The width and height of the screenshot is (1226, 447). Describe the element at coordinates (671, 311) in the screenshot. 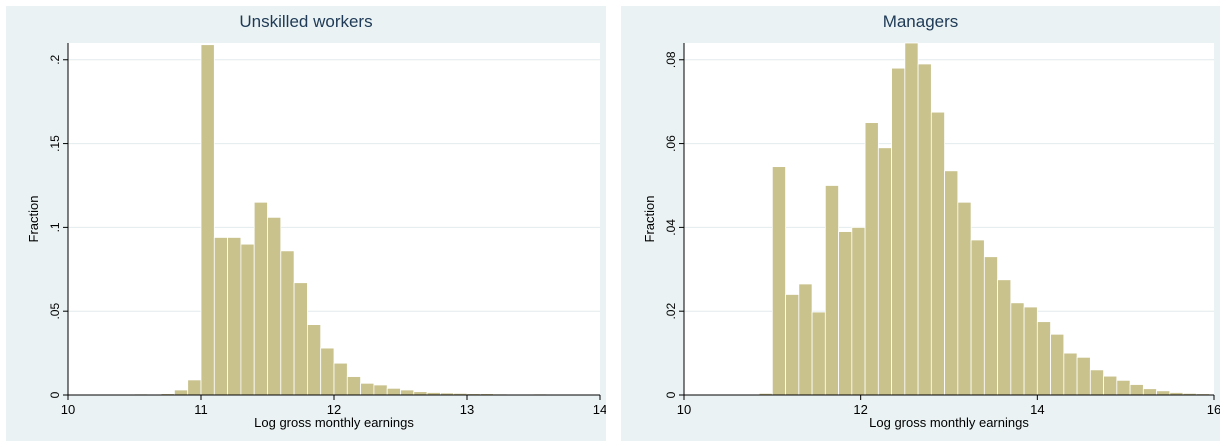

I see `y-tick-label: .02` at that location.